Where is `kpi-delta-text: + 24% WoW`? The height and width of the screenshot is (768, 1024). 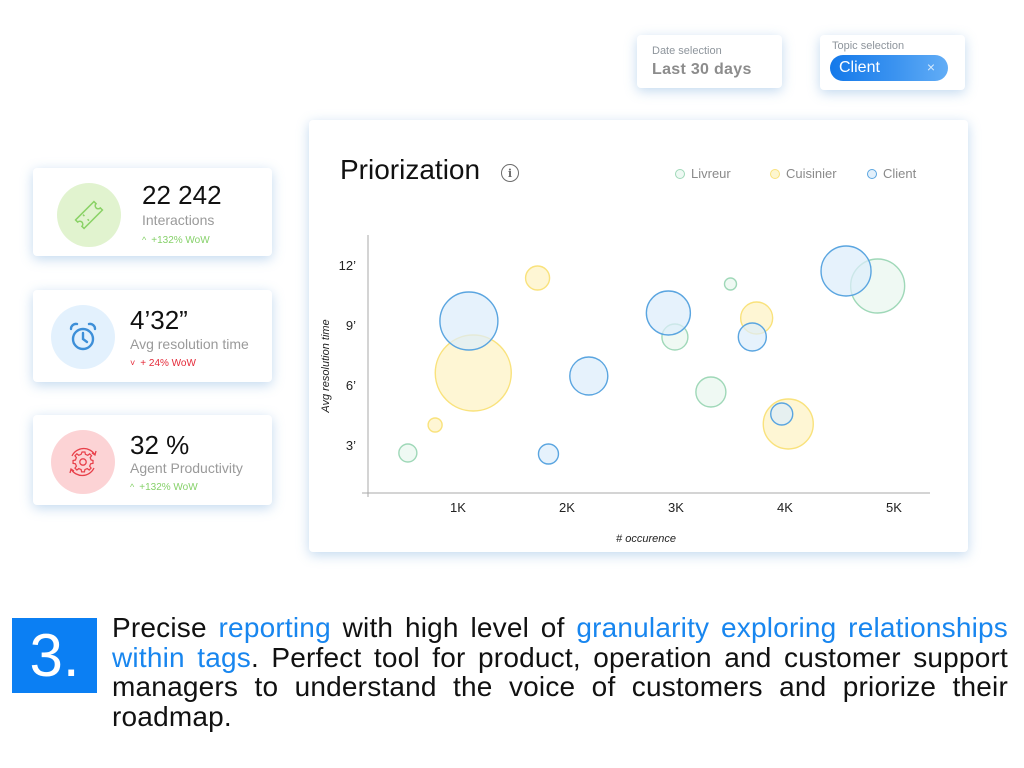
kpi-delta-text: + 24% WoW is located at coordinates (168, 363).